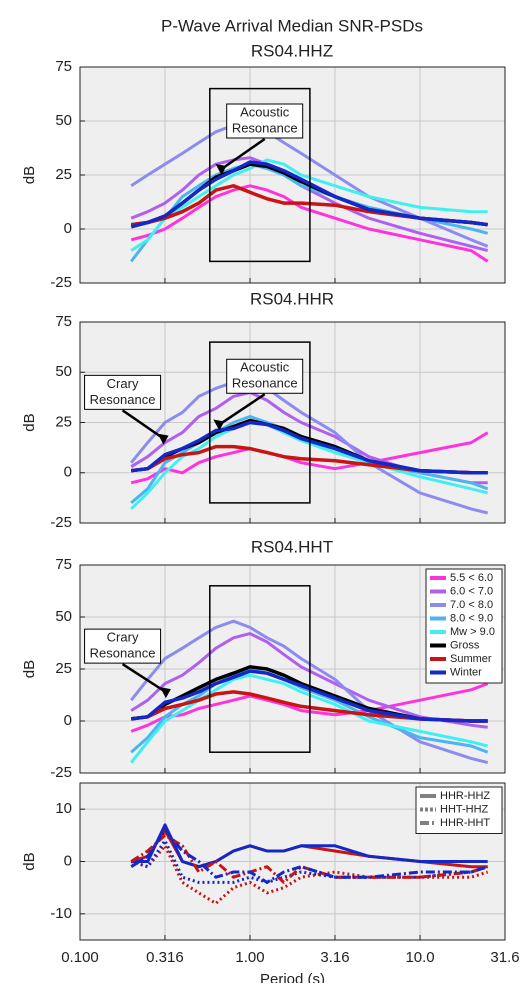 Image resolution: width=524 pixels, height=988 pixels. I want to click on legend-label: 6.0 < 7.0, so click(471, 591).